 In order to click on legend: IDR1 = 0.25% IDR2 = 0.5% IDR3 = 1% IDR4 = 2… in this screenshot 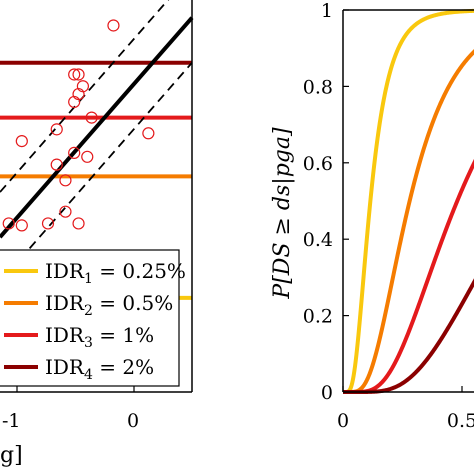, I will do `click(93, 318)`.